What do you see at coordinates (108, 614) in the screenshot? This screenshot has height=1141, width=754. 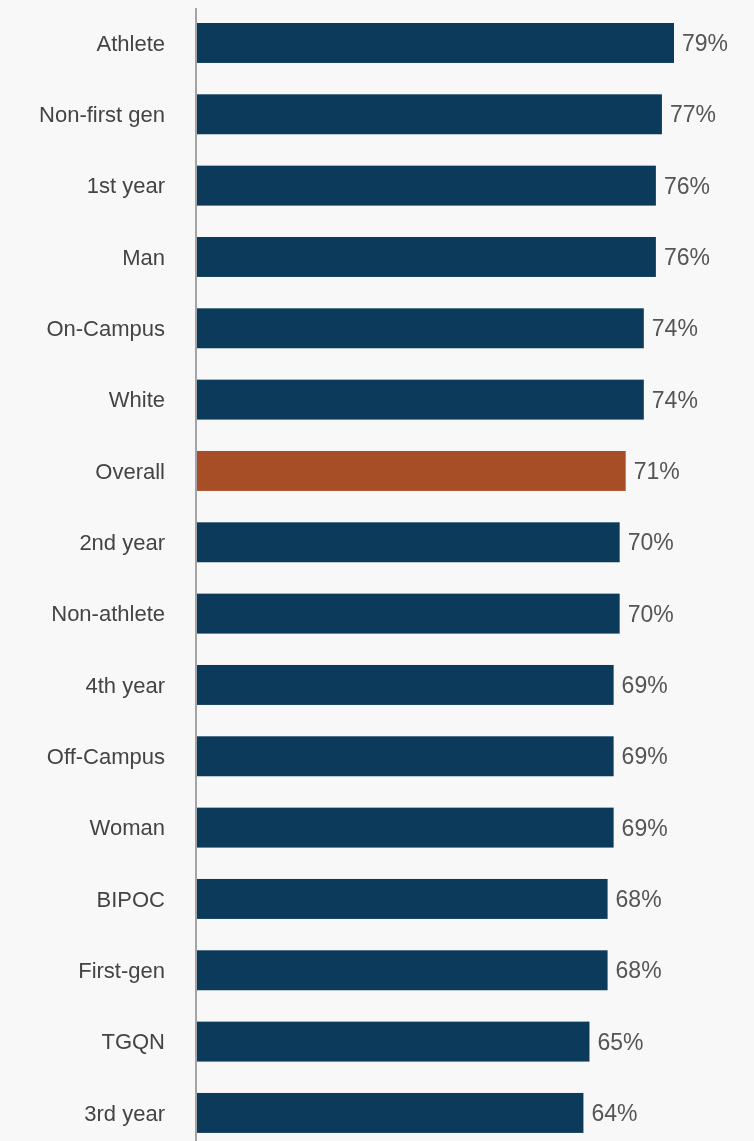 I see `y-tick-label: Non-athlete` at bounding box center [108, 614].